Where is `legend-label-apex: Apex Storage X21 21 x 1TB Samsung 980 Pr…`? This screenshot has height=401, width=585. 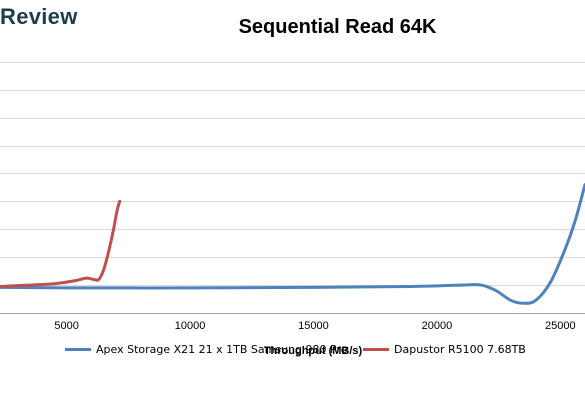
legend-label-apex: Apex Storage X21 21 x 1TB Samsung 980 Pr… is located at coordinates (222, 349).